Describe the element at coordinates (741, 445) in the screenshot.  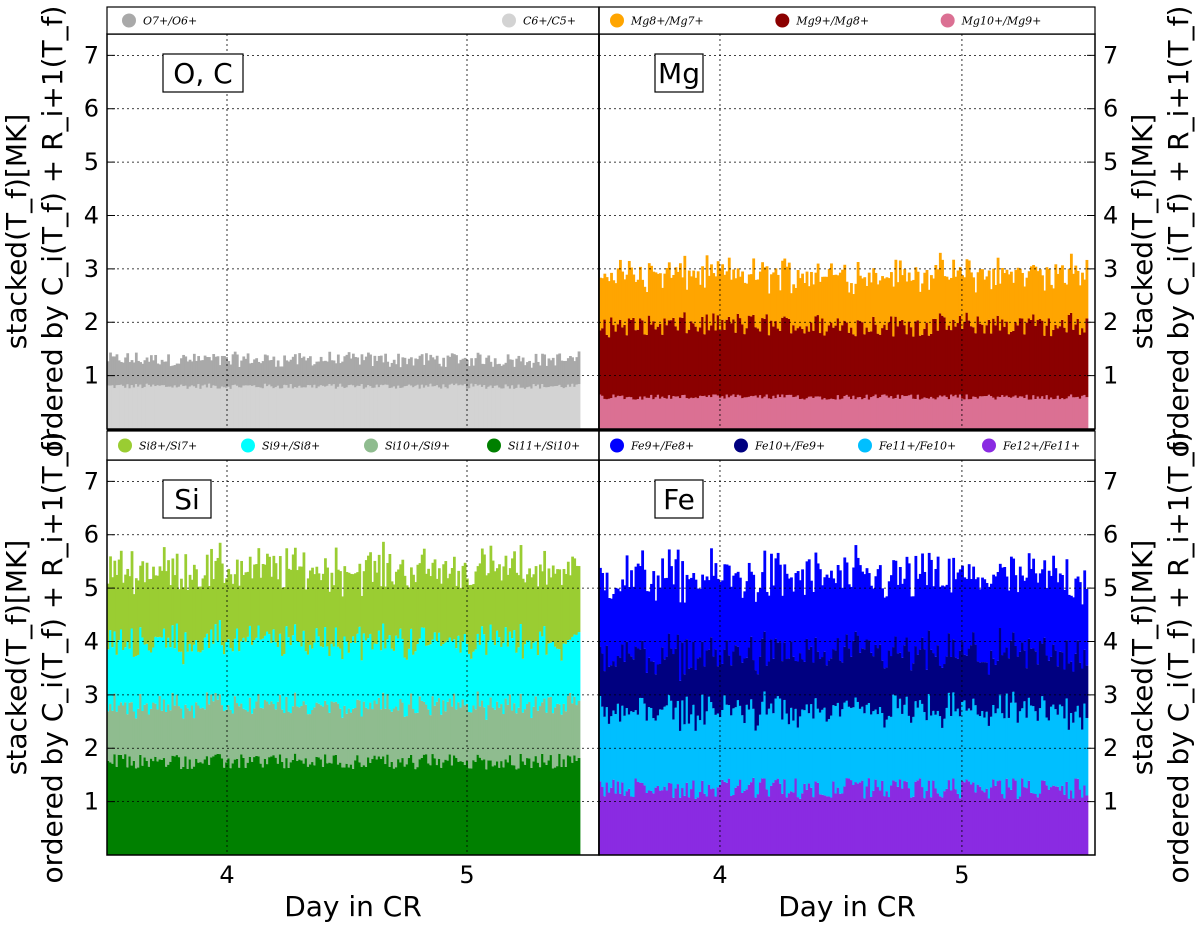
I see `legend-marker` at that location.